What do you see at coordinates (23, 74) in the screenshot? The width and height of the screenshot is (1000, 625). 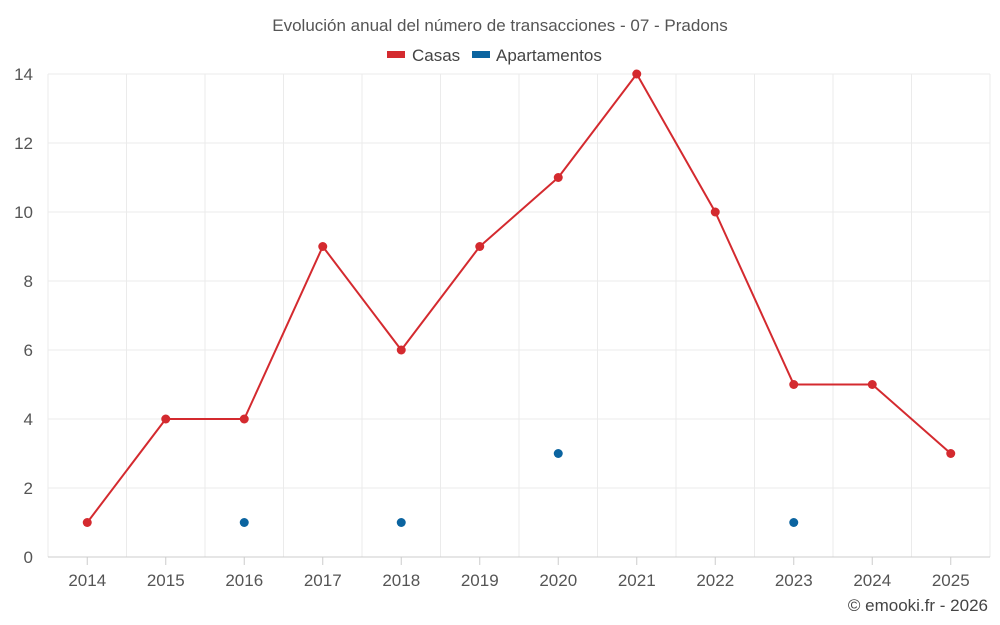 I see `y-tick-label: 14` at bounding box center [23, 74].